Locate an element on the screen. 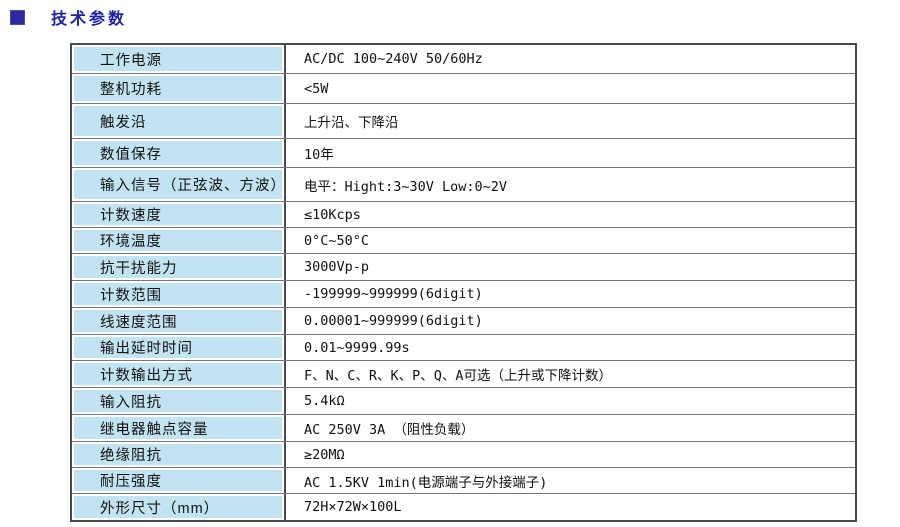 This screenshot has width=900, height=527. spec-label-cell: 整机功耗 is located at coordinates (179, 88).